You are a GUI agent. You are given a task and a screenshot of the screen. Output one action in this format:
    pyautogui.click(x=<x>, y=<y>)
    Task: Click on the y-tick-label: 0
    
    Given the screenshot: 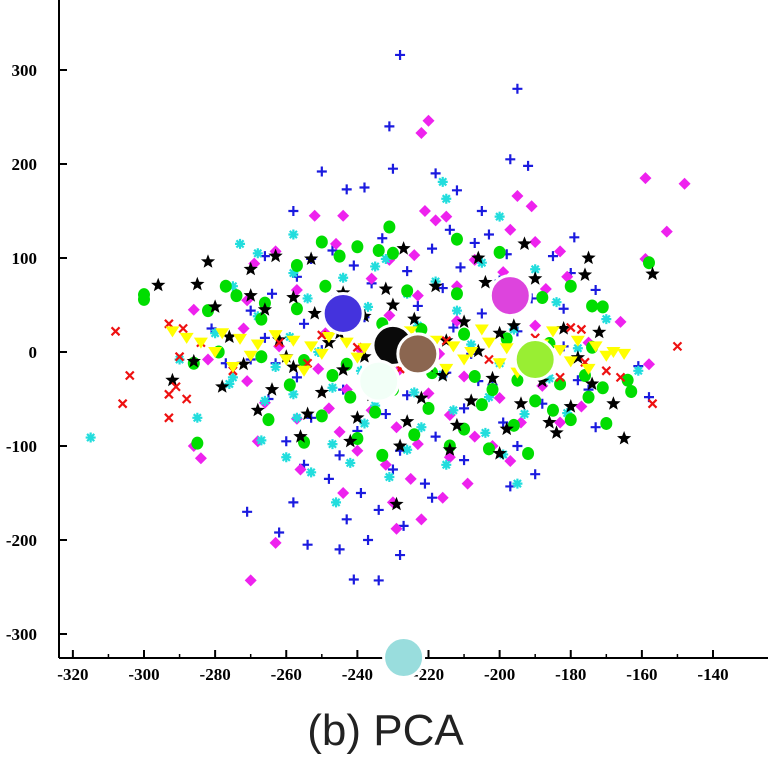 What is the action you would take?
    pyautogui.click(x=33, y=352)
    